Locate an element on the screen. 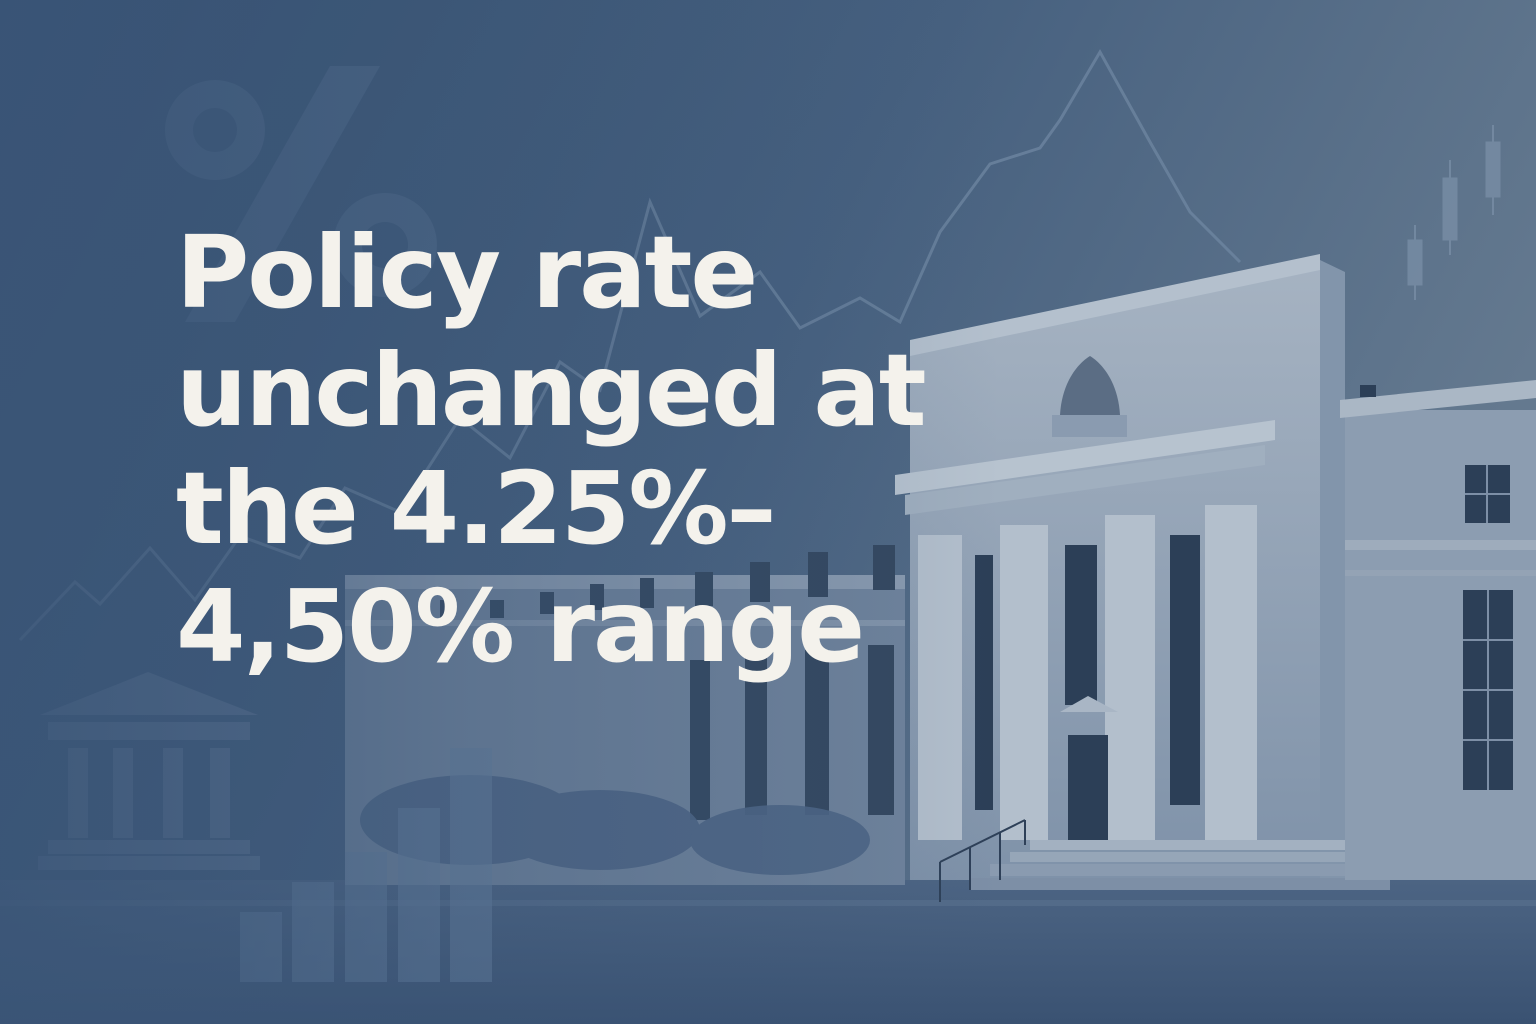 The width and height of the screenshot is (1536, 1024). candlestick-decor is located at coordinates (1454, 212).